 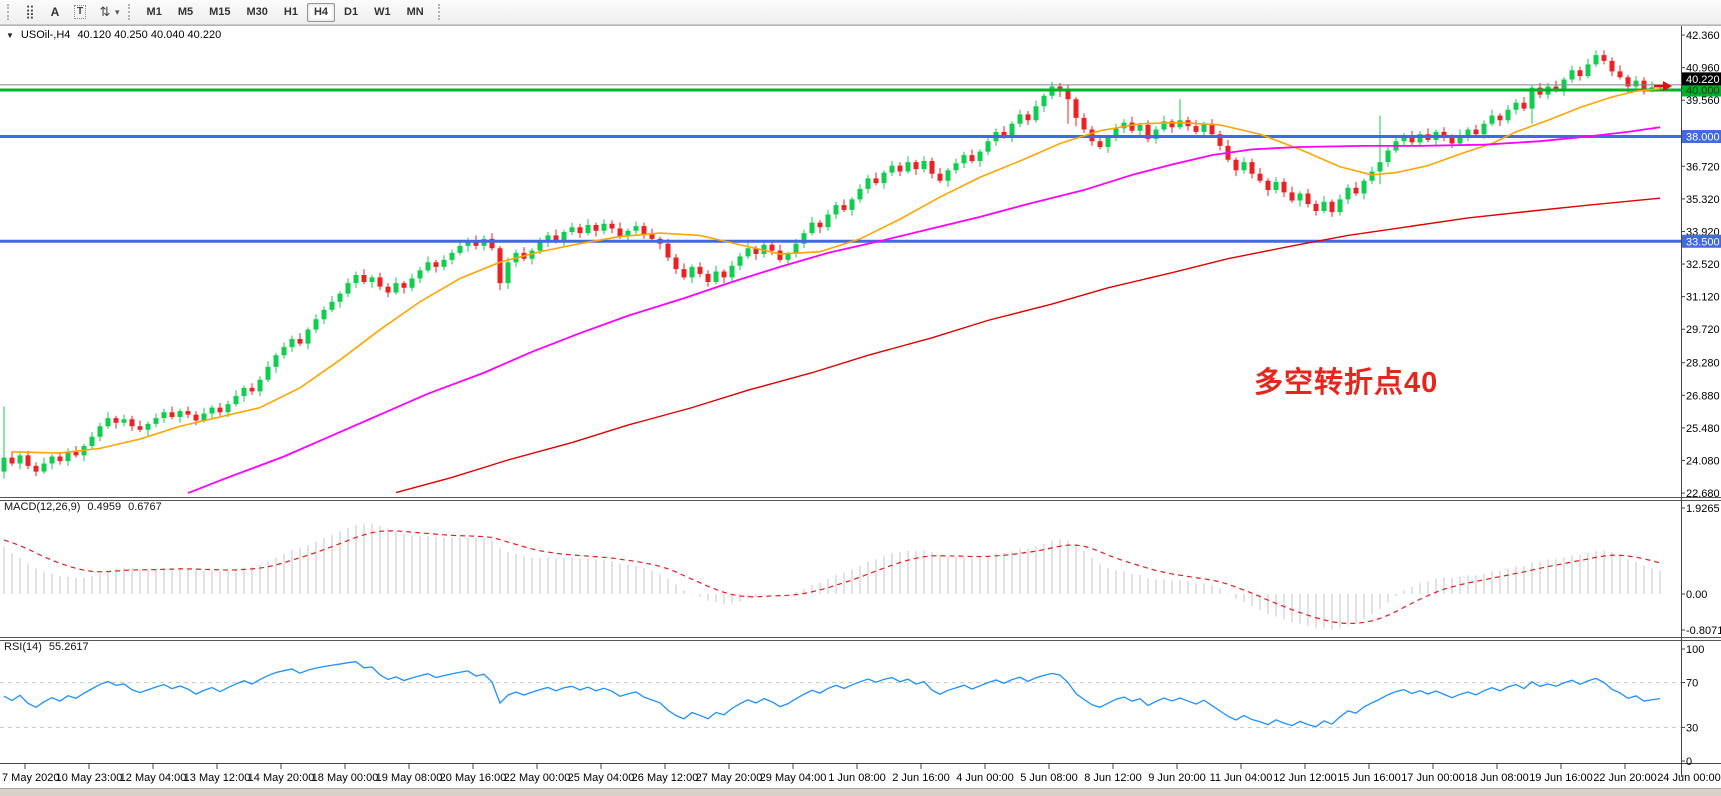 What do you see at coordinates (1695, 650) in the screenshot?
I see `rsi-tick-label: 100` at bounding box center [1695, 650].